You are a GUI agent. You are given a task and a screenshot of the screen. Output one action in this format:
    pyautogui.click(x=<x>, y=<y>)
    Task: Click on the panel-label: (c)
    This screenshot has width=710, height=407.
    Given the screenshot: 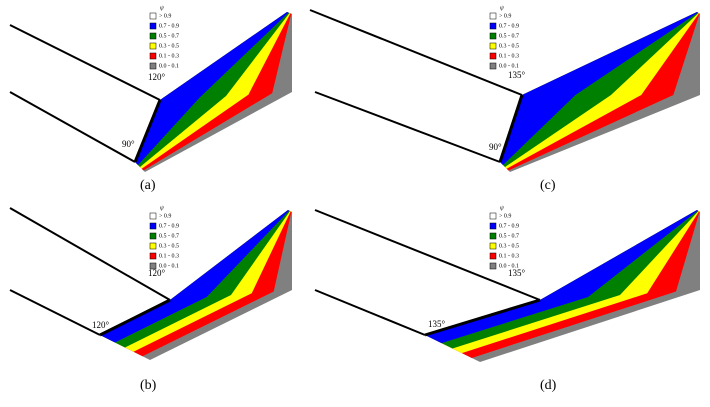 What is the action you would take?
    pyautogui.click(x=548, y=185)
    